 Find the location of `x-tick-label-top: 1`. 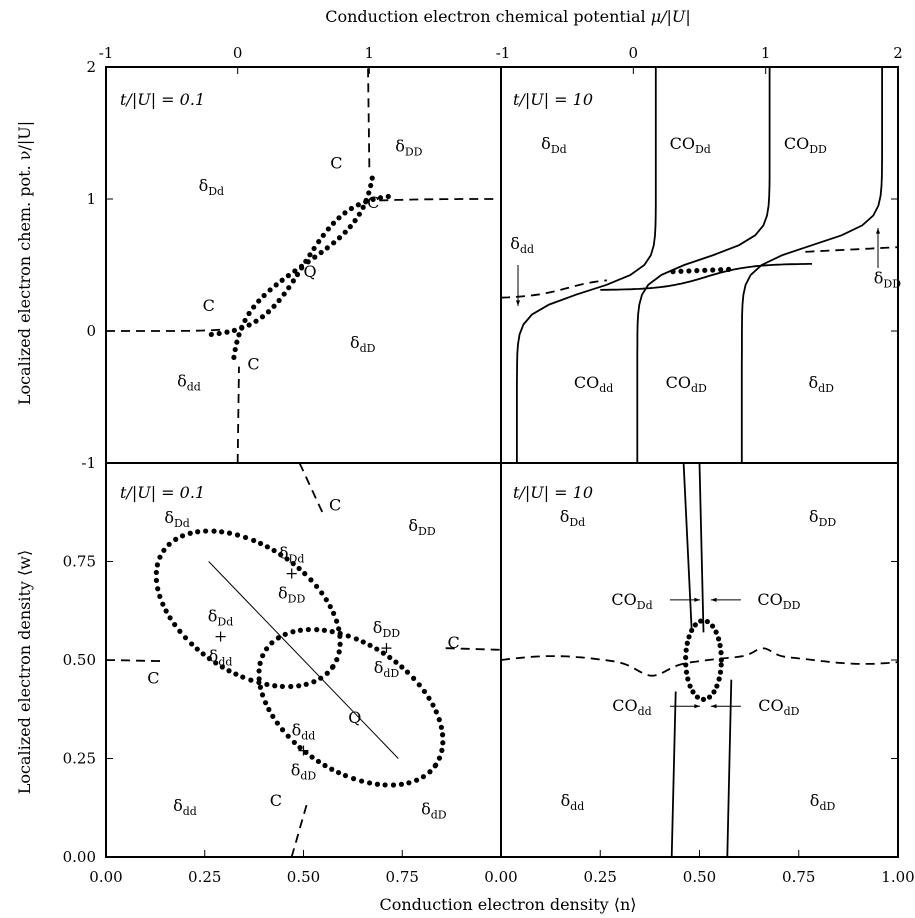

x-tick-label-top: 1 is located at coordinates (766, 53).